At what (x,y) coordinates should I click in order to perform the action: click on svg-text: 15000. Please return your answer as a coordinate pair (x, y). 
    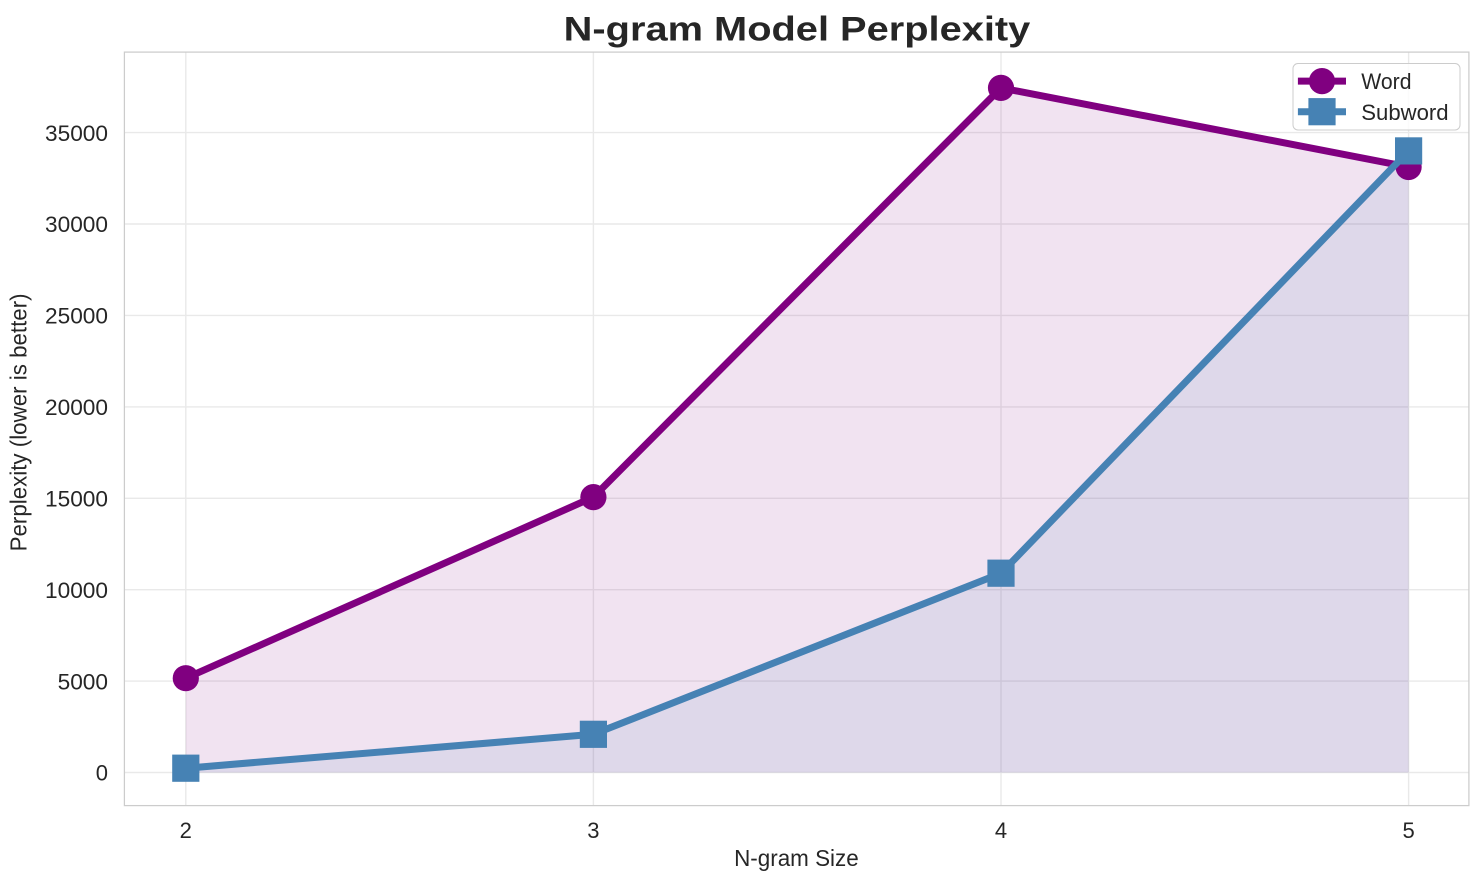
    Looking at the image, I should click on (76, 499).